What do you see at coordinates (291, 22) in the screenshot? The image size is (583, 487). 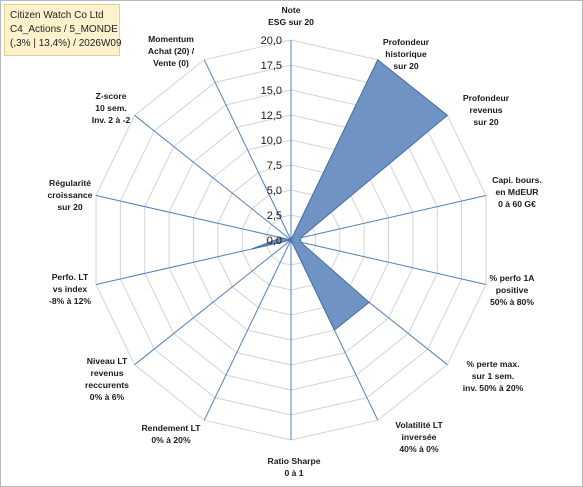 I see `axis-label-line: ESG sur 20` at bounding box center [291, 22].